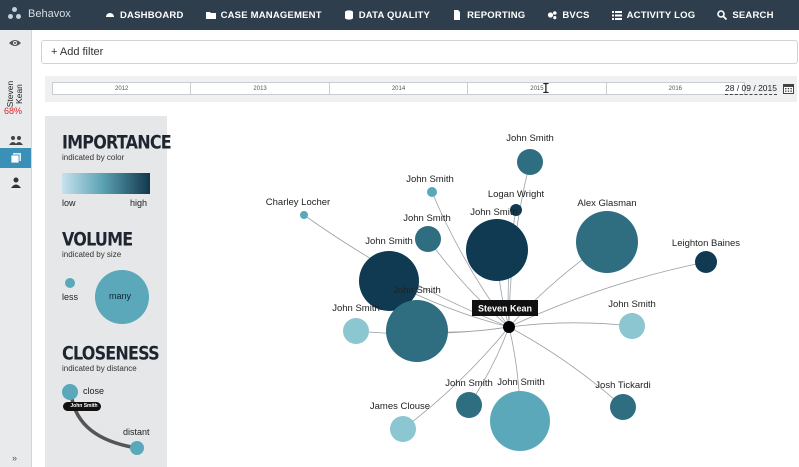 Image resolution: width=799 pixels, height=467 pixels. What do you see at coordinates (622, 385) in the screenshot?
I see `contact-node-label: Josh Tickardi` at bounding box center [622, 385].